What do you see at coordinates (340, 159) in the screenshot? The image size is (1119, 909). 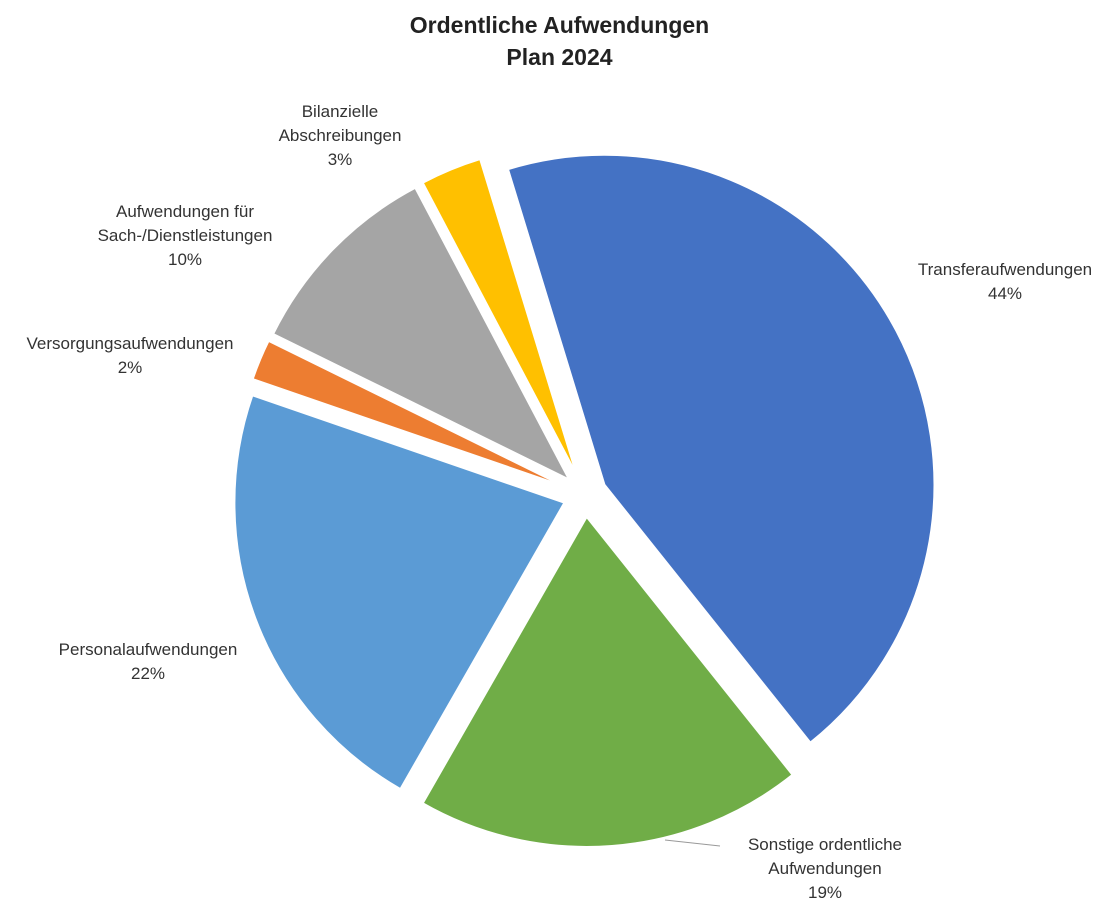 I see `slice-value: 3%` at bounding box center [340, 159].